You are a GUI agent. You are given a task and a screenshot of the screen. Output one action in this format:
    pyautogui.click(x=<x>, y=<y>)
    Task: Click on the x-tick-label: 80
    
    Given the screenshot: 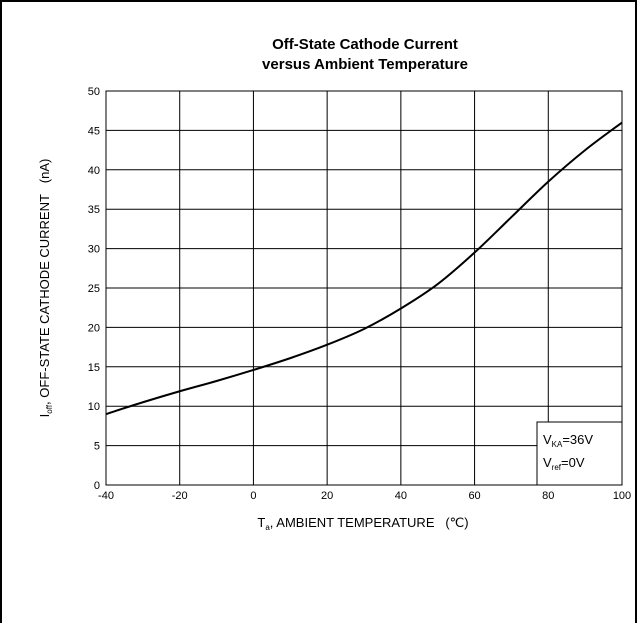 What is the action you would take?
    pyautogui.click(x=548, y=496)
    